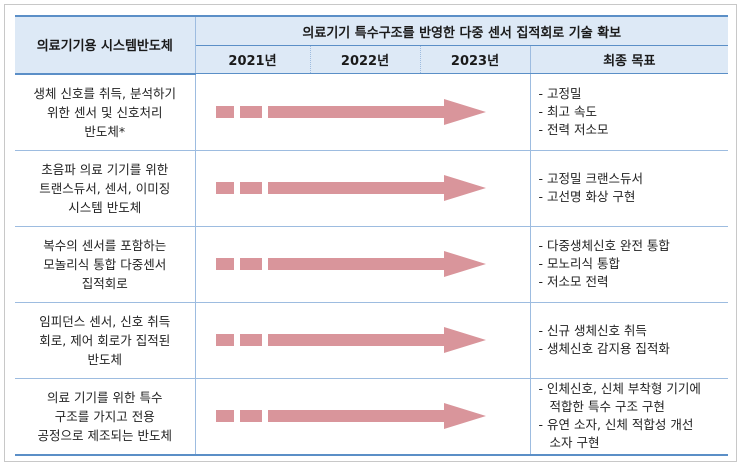 This screenshot has height=468, width=743. What do you see at coordinates (105, 188) in the screenshot?
I see `row-label-line: 트랜스듀서, 센서, 이미징` at bounding box center [105, 188].